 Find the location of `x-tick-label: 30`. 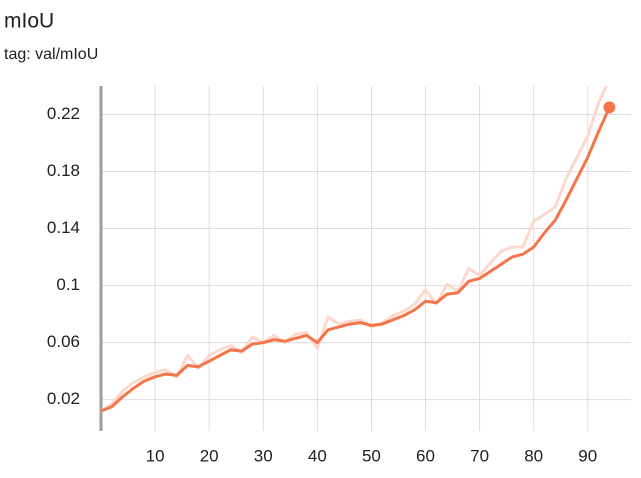

x-tick-label: 30 is located at coordinates (263, 455).